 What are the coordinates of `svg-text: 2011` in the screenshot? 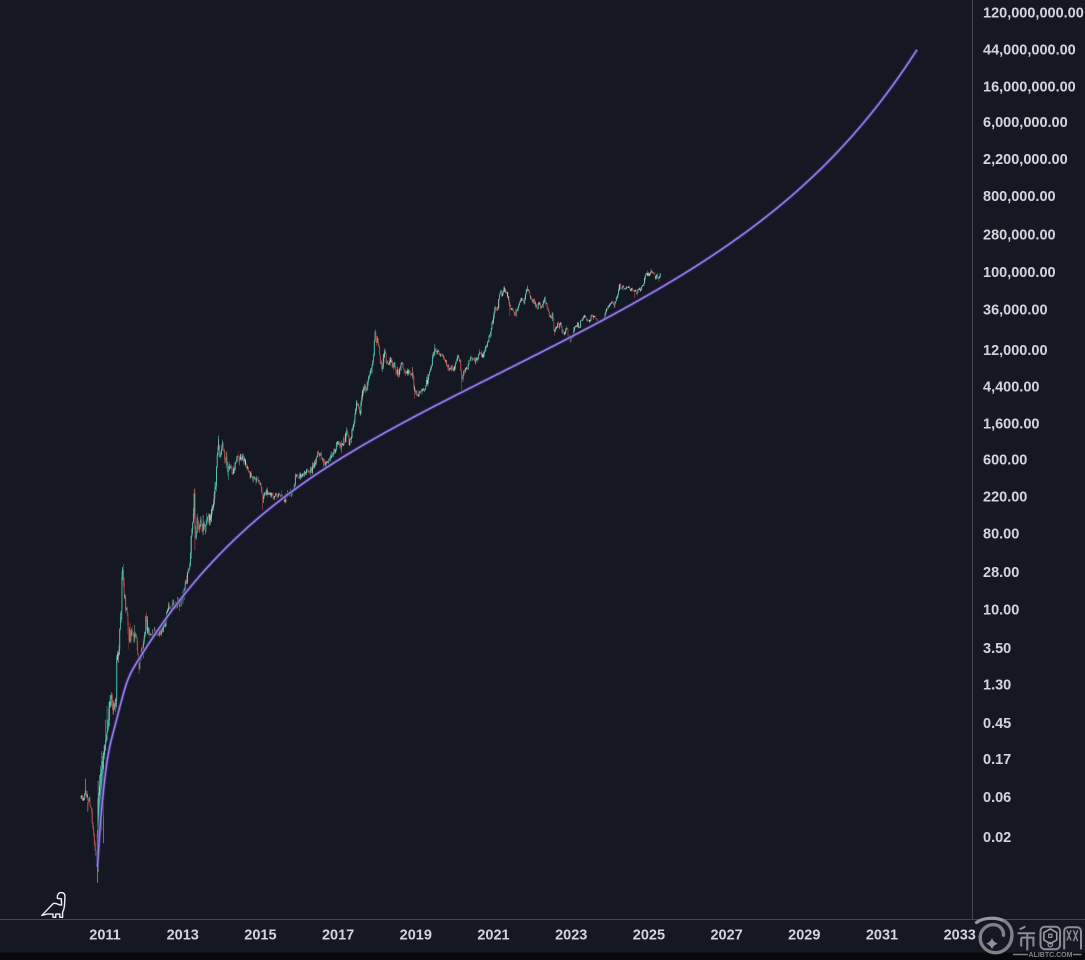 It's located at (104, 936).